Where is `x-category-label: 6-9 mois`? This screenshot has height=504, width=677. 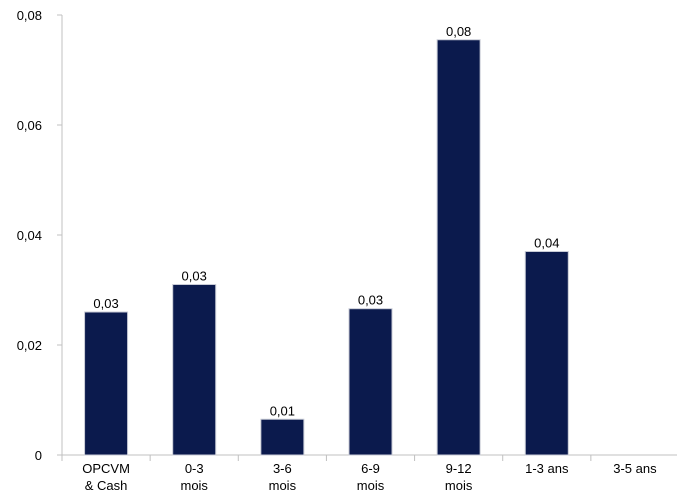
x-category-label: 6-9 mois is located at coordinates (371, 477).